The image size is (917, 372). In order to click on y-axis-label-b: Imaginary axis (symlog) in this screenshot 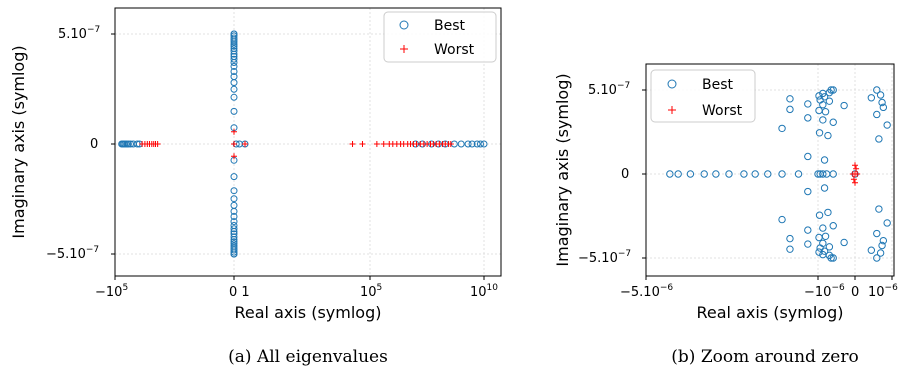, I will do `click(562, 169)`.